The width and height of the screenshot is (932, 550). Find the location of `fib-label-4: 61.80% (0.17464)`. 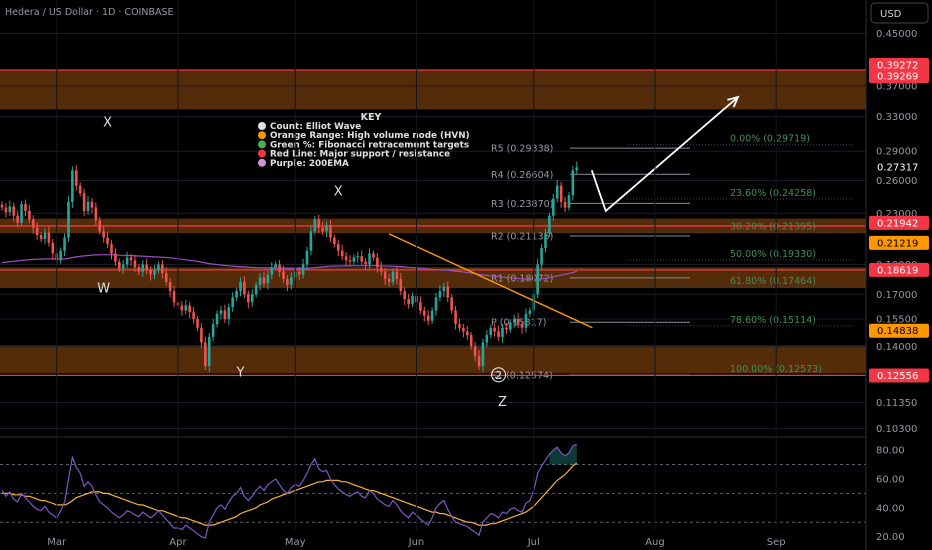

fib-label-4: 61.80% (0.17464) is located at coordinates (773, 281).